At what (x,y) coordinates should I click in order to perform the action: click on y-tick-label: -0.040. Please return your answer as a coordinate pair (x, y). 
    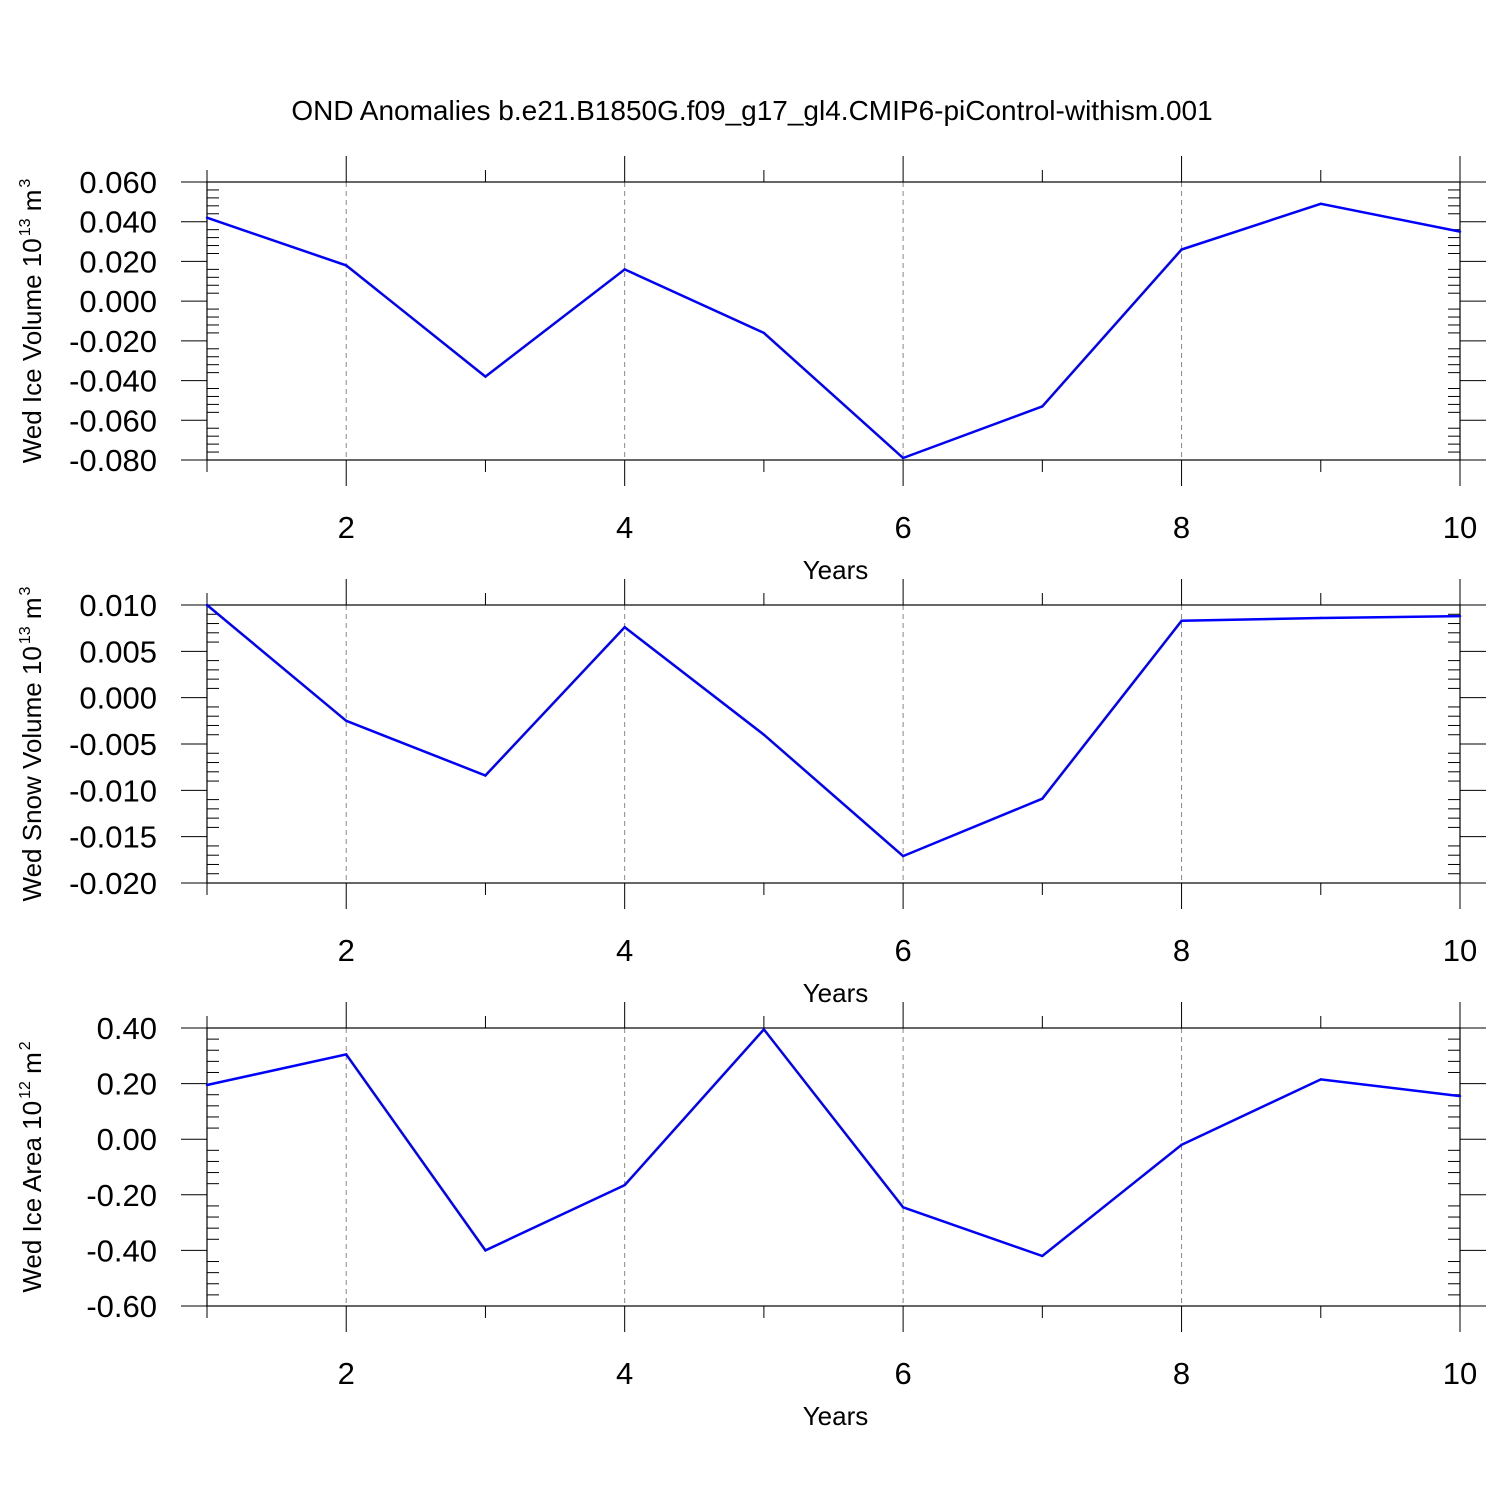
    Looking at the image, I should click on (113, 381).